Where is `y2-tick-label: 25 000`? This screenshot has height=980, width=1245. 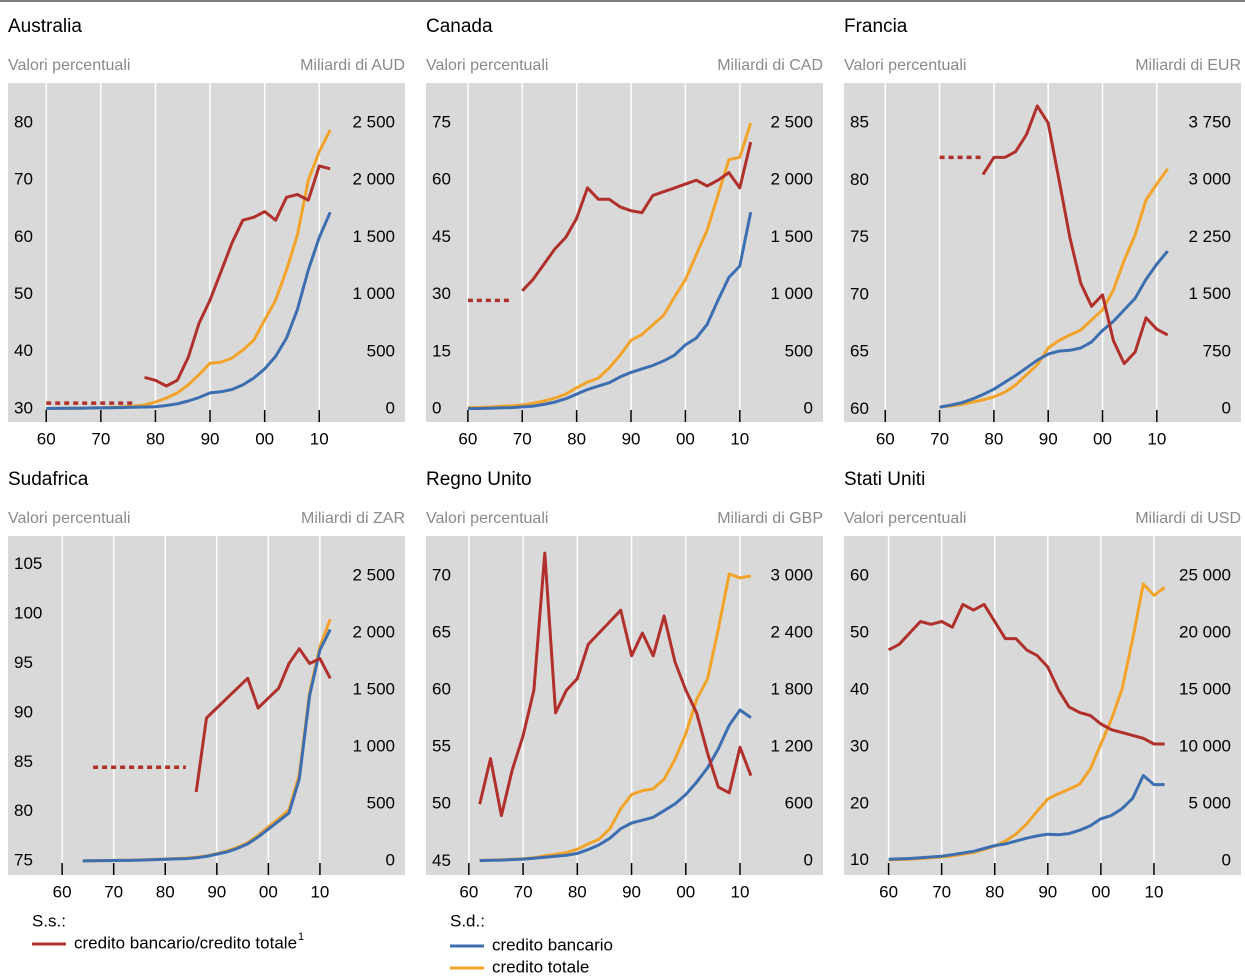
y2-tick-label: 25 000 is located at coordinates (1205, 574).